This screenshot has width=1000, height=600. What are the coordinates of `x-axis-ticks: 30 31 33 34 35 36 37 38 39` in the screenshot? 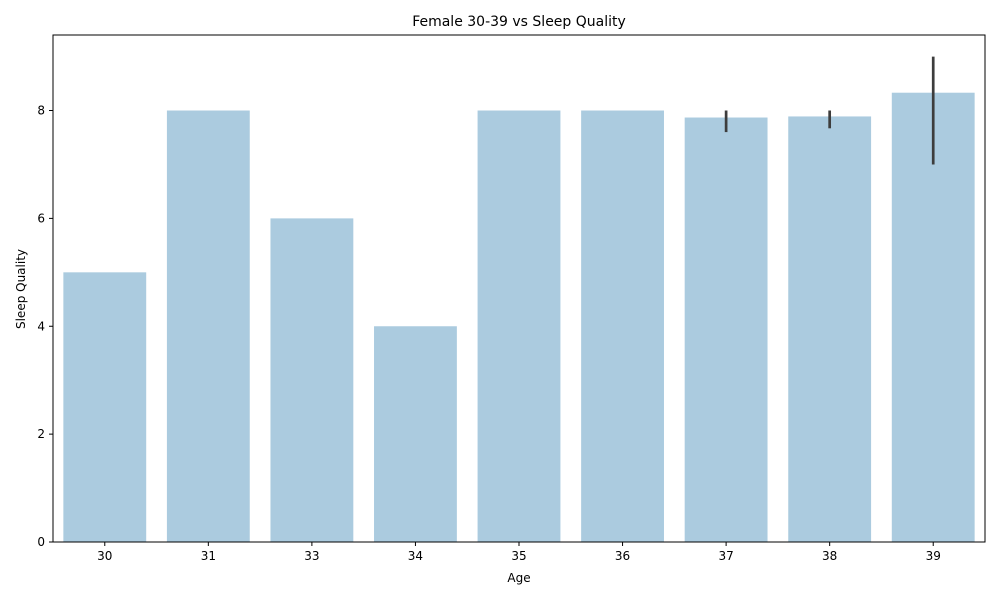 It's located at (519, 552).